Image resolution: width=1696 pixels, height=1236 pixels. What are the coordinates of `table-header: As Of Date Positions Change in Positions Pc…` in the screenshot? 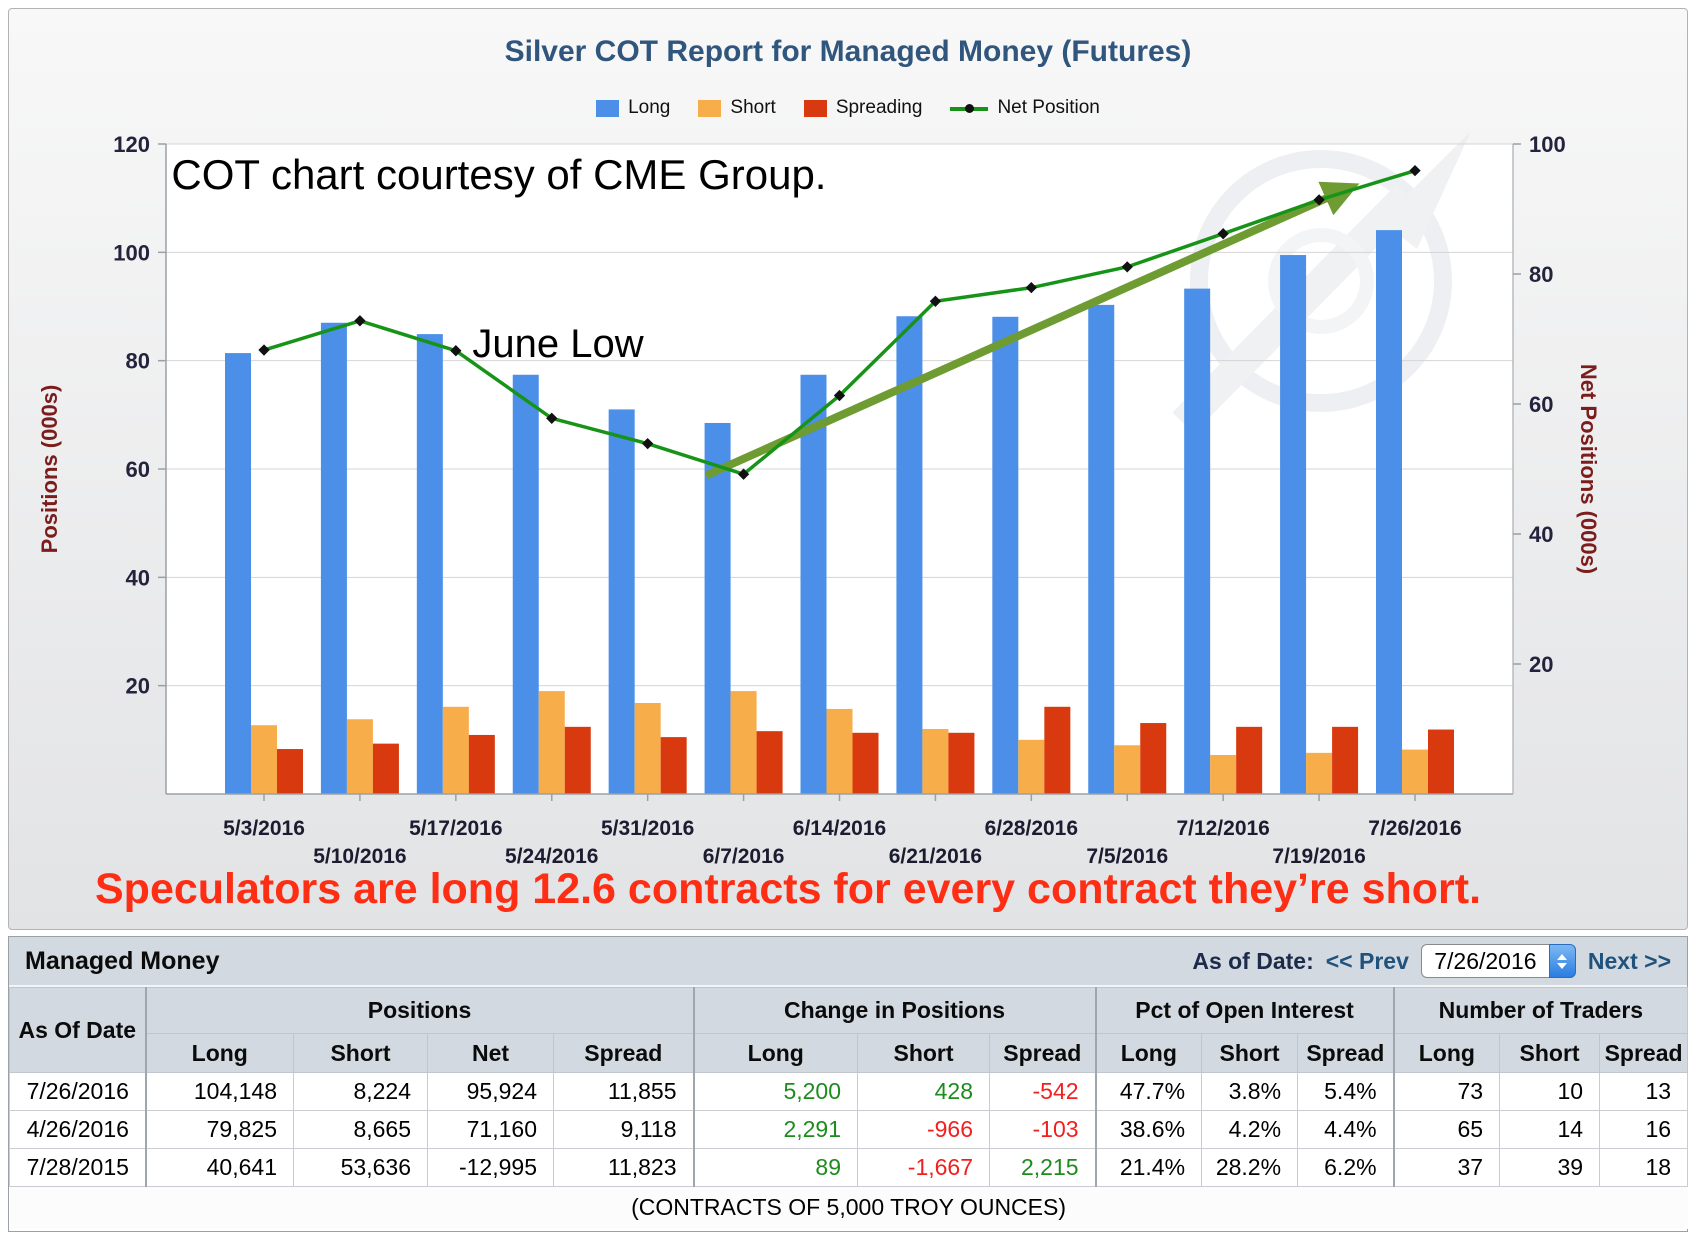 It's located at (849, 1030).